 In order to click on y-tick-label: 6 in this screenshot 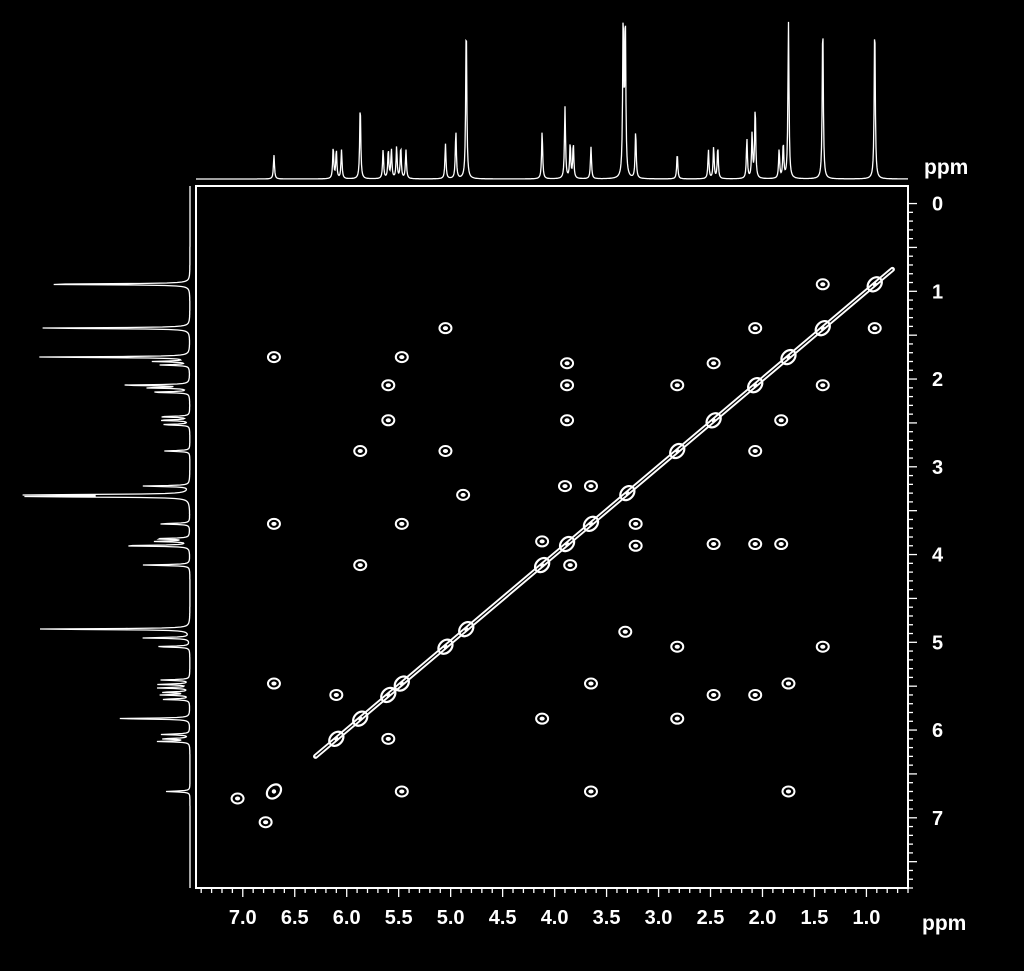, I will do `click(937, 731)`.